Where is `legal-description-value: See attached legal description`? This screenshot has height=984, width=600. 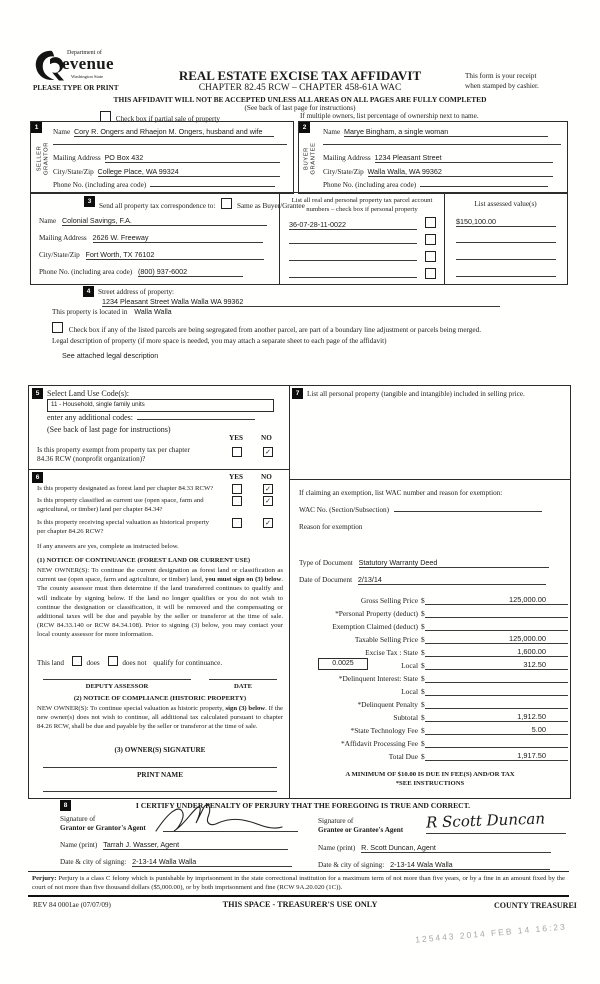 legal-description-value: See attached legal description is located at coordinates (110, 355).